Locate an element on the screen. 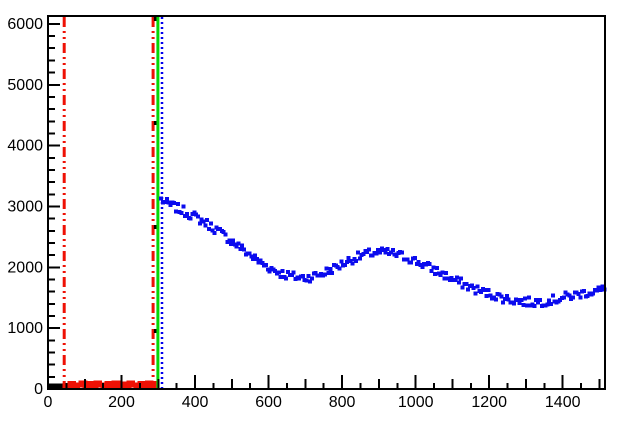 The width and height of the screenshot is (626, 424). y-axis-label: 0 is located at coordinates (38, 389).